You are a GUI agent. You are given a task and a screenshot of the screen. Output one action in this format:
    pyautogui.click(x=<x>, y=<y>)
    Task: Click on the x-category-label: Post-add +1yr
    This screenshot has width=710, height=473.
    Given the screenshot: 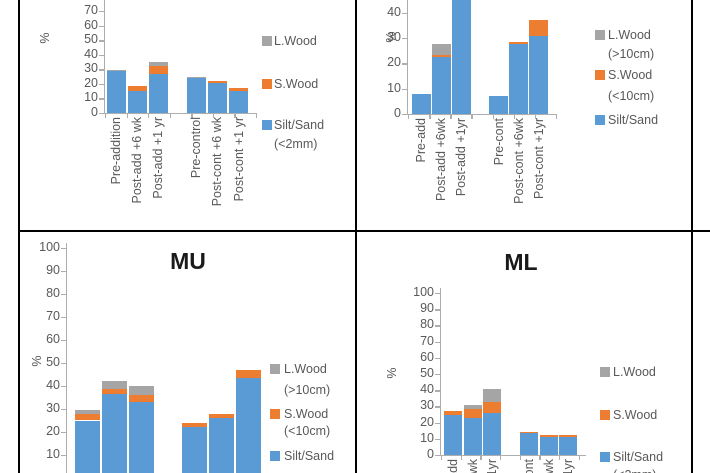 What is the action you would take?
    pyautogui.click(x=492, y=466)
    